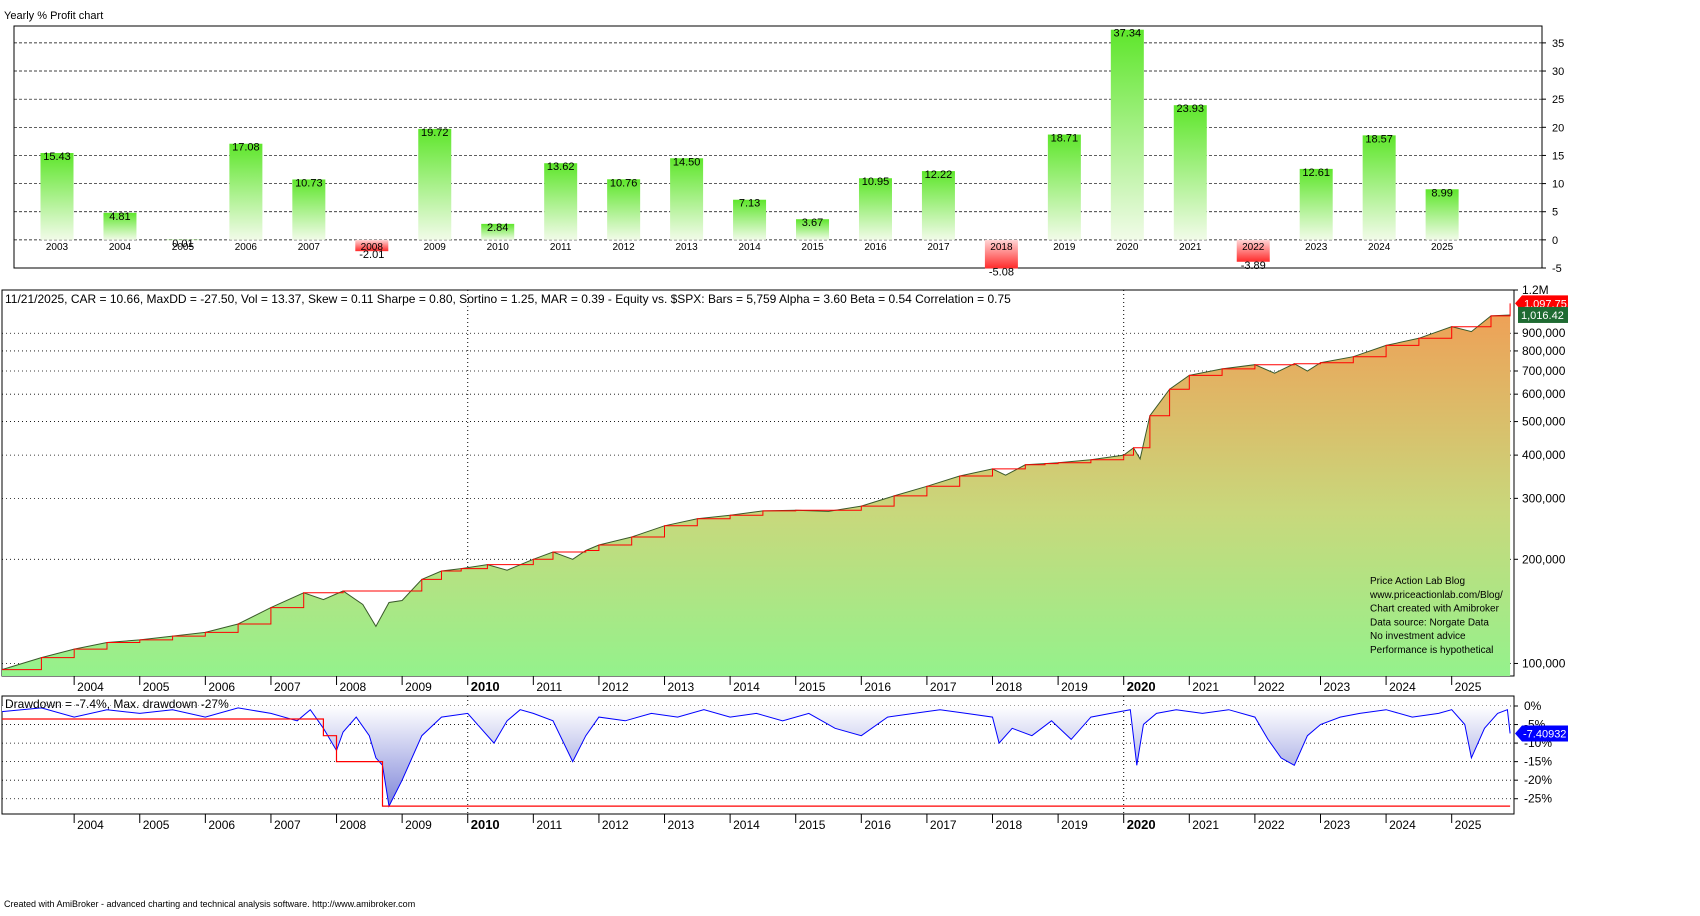 This screenshot has height=916, width=1700. Describe the element at coordinates (681, 687) in the screenshot. I see `equity-xtick-label: 2013` at that location.